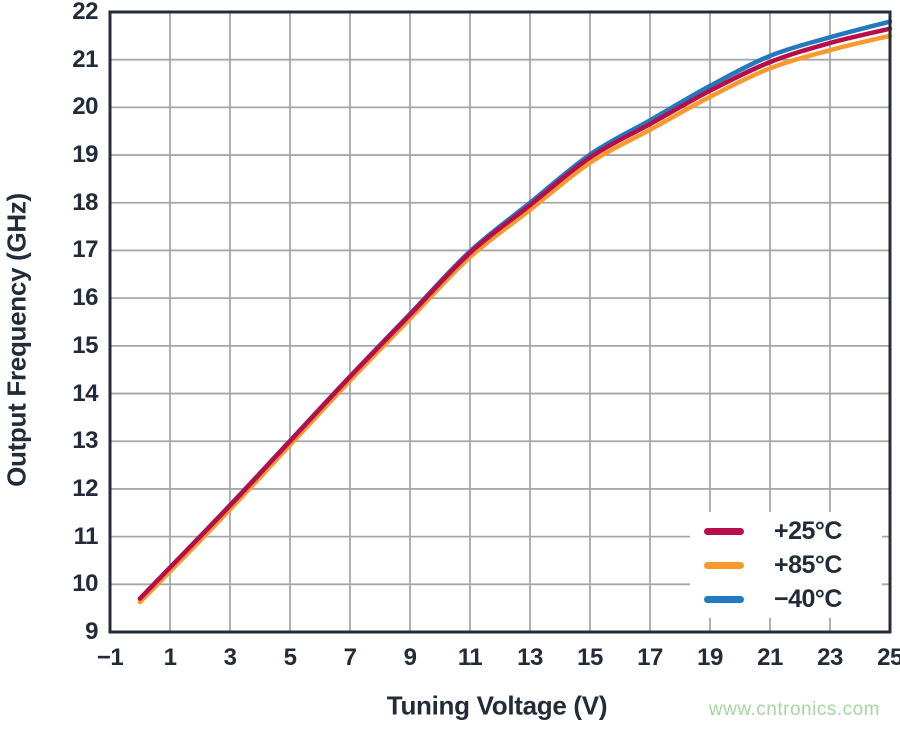 The image size is (900, 730). Describe the element at coordinates (85, 393) in the screenshot. I see `y-tick-label: 14` at that location.